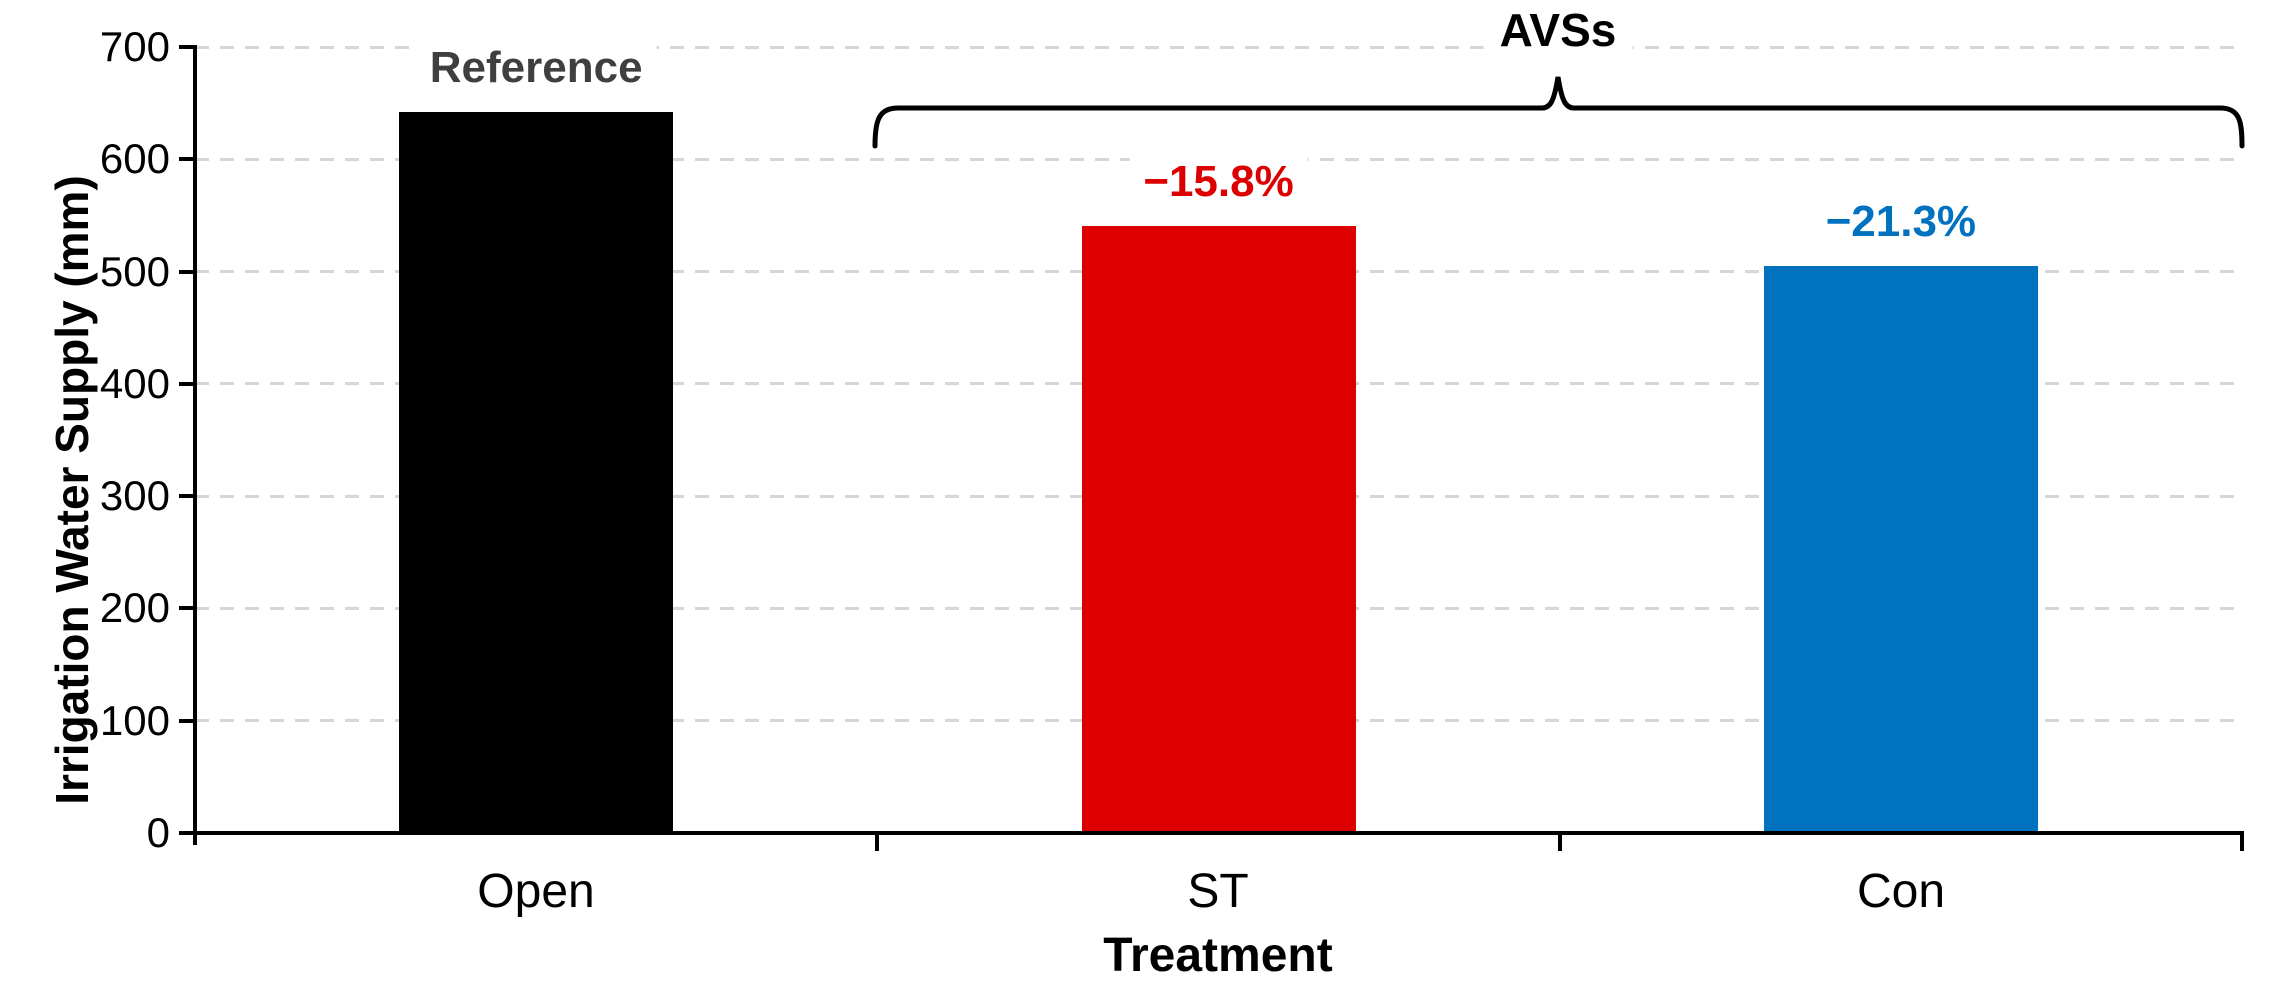  Describe the element at coordinates (134, 495) in the screenshot. I see `y-tick-label: 300` at that location.